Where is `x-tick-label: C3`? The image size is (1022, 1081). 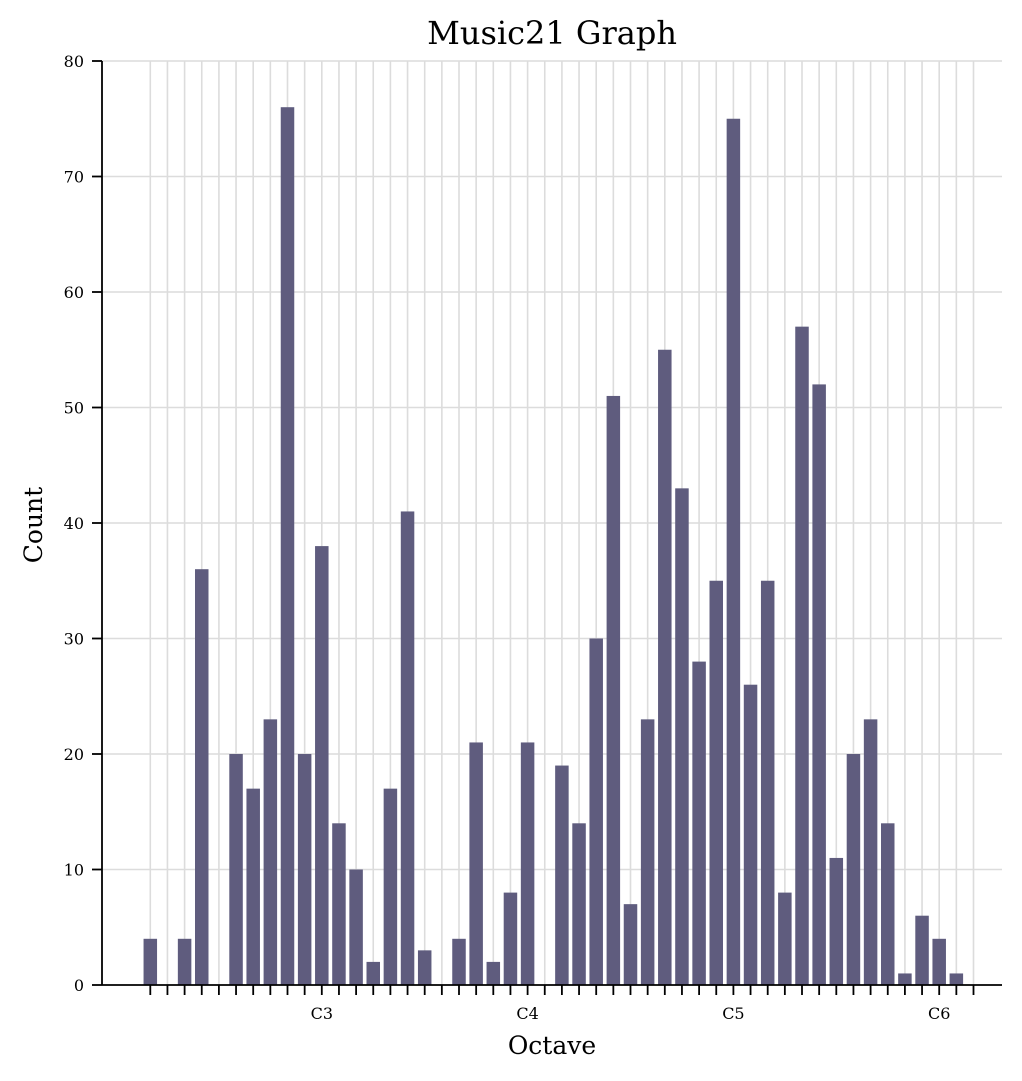
x-tick-label: C3 is located at coordinates (322, 1013).